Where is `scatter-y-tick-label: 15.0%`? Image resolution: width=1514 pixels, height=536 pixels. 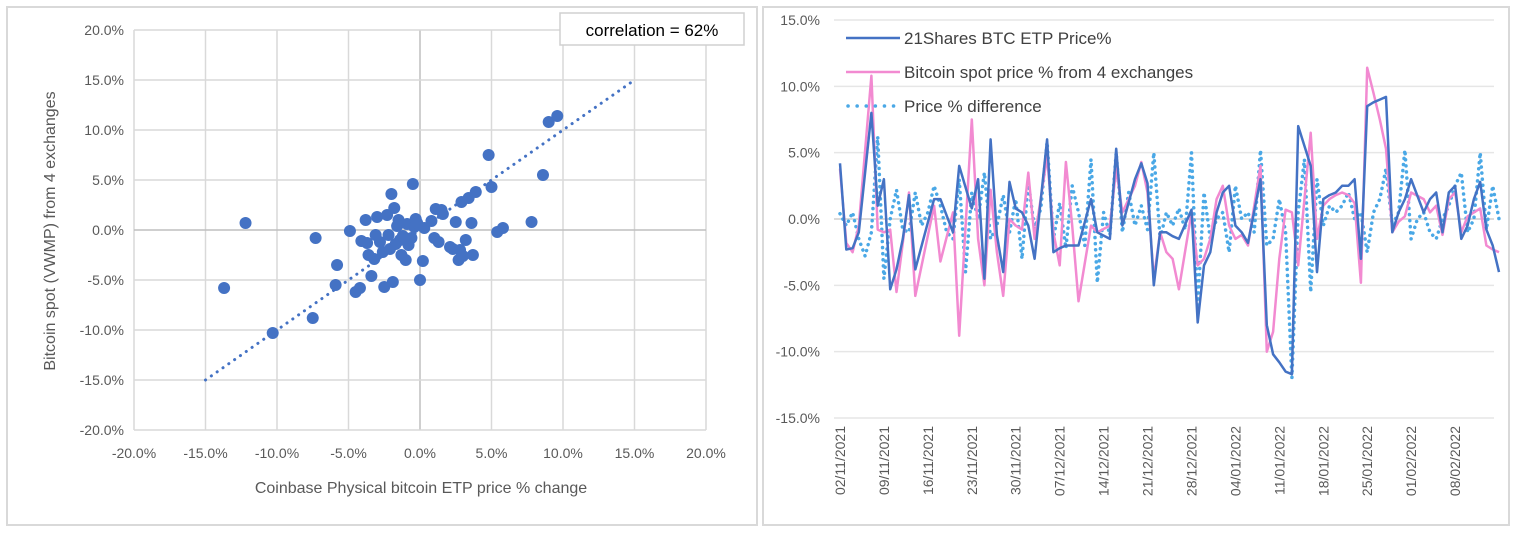
scatter-y-tick-label: 15.0% is located at coordinates (104, 80).